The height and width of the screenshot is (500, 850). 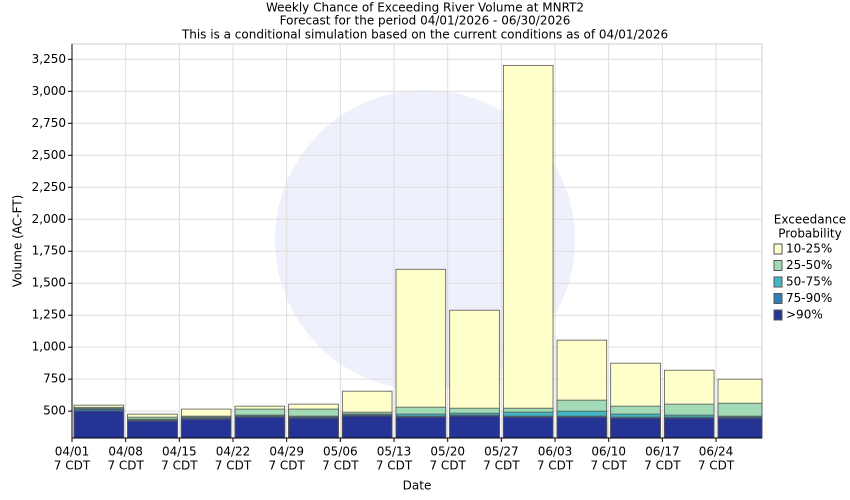 What do you see at coordinates (49, 347) in the screenshot?
I see `y-tick-label: 1,000` at bounding box center [49, 347].